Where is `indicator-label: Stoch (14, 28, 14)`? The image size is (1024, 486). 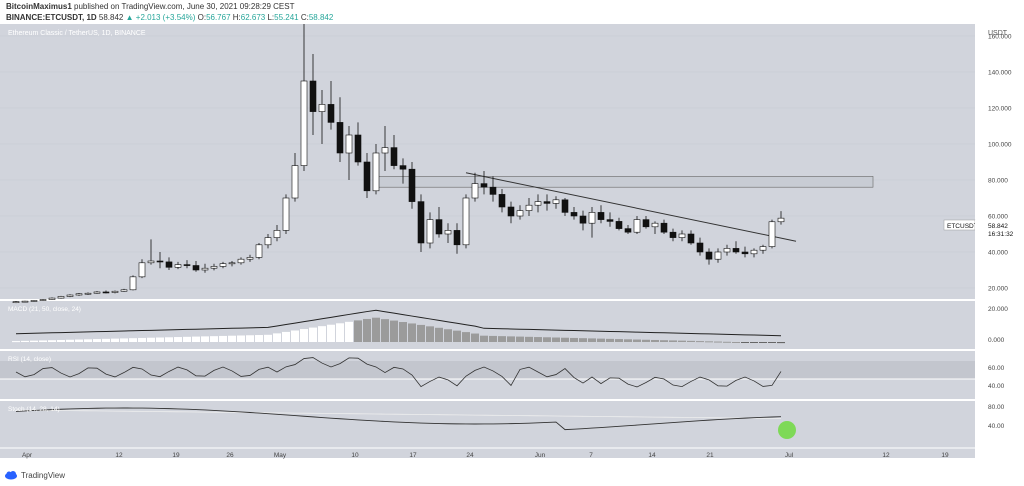
indicator-label: Stoch (14, 28, 14) is located at coordinates (34, 409).